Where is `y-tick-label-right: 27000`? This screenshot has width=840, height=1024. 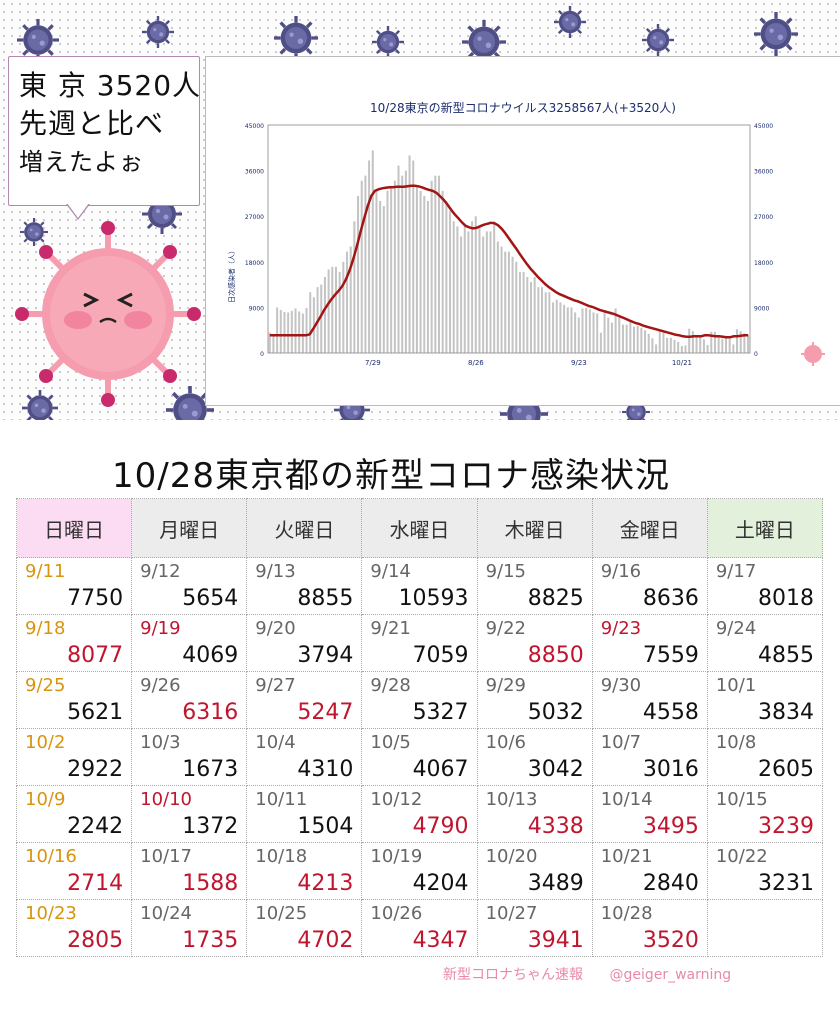 y-tick-label-right: 27000 is located at coordinates (763, 217).